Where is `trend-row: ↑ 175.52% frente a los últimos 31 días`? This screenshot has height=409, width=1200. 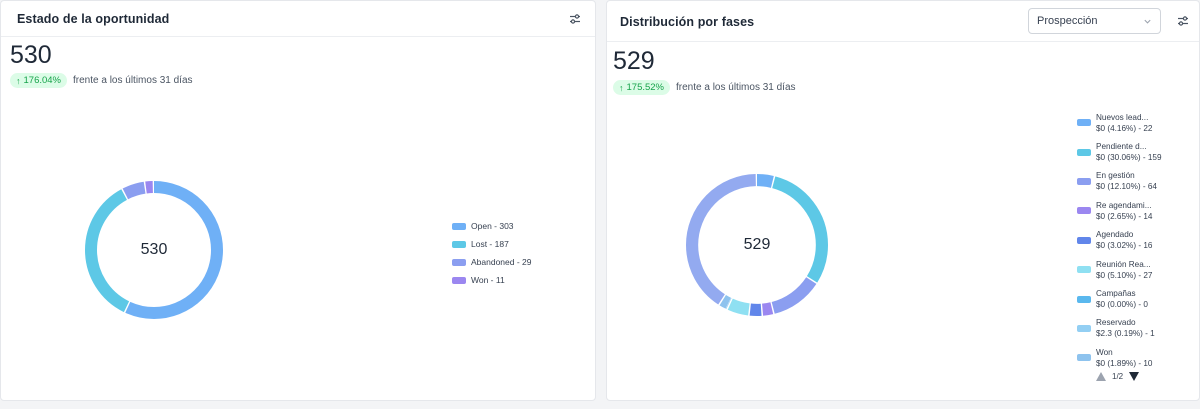
trend-row: ↑ 175.52% frente a los últimos 31 días is located at coordinates (704, 87).